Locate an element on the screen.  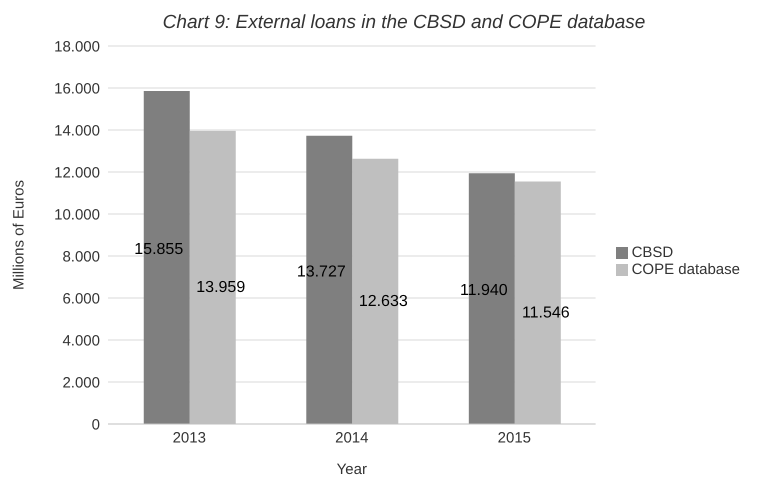
y-tick-label: 8.000 is located at coordinates (81, 257).